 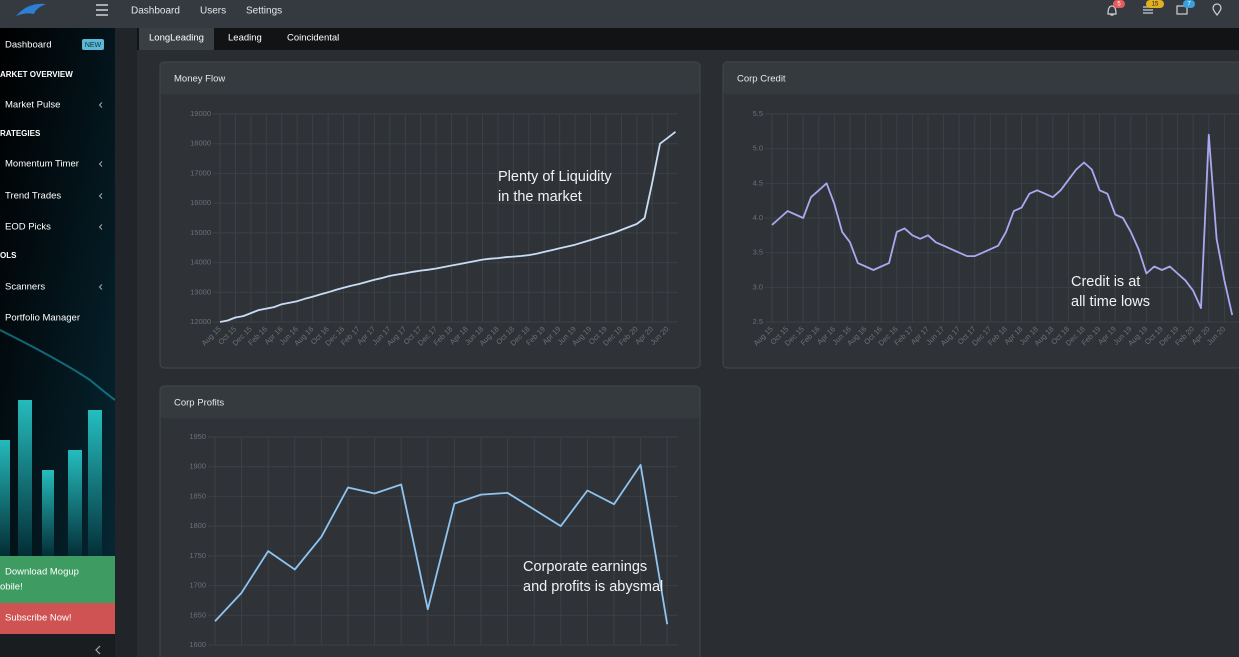 I want to click on sidebar-item: Trend Trades, so click(x=33, y=196).